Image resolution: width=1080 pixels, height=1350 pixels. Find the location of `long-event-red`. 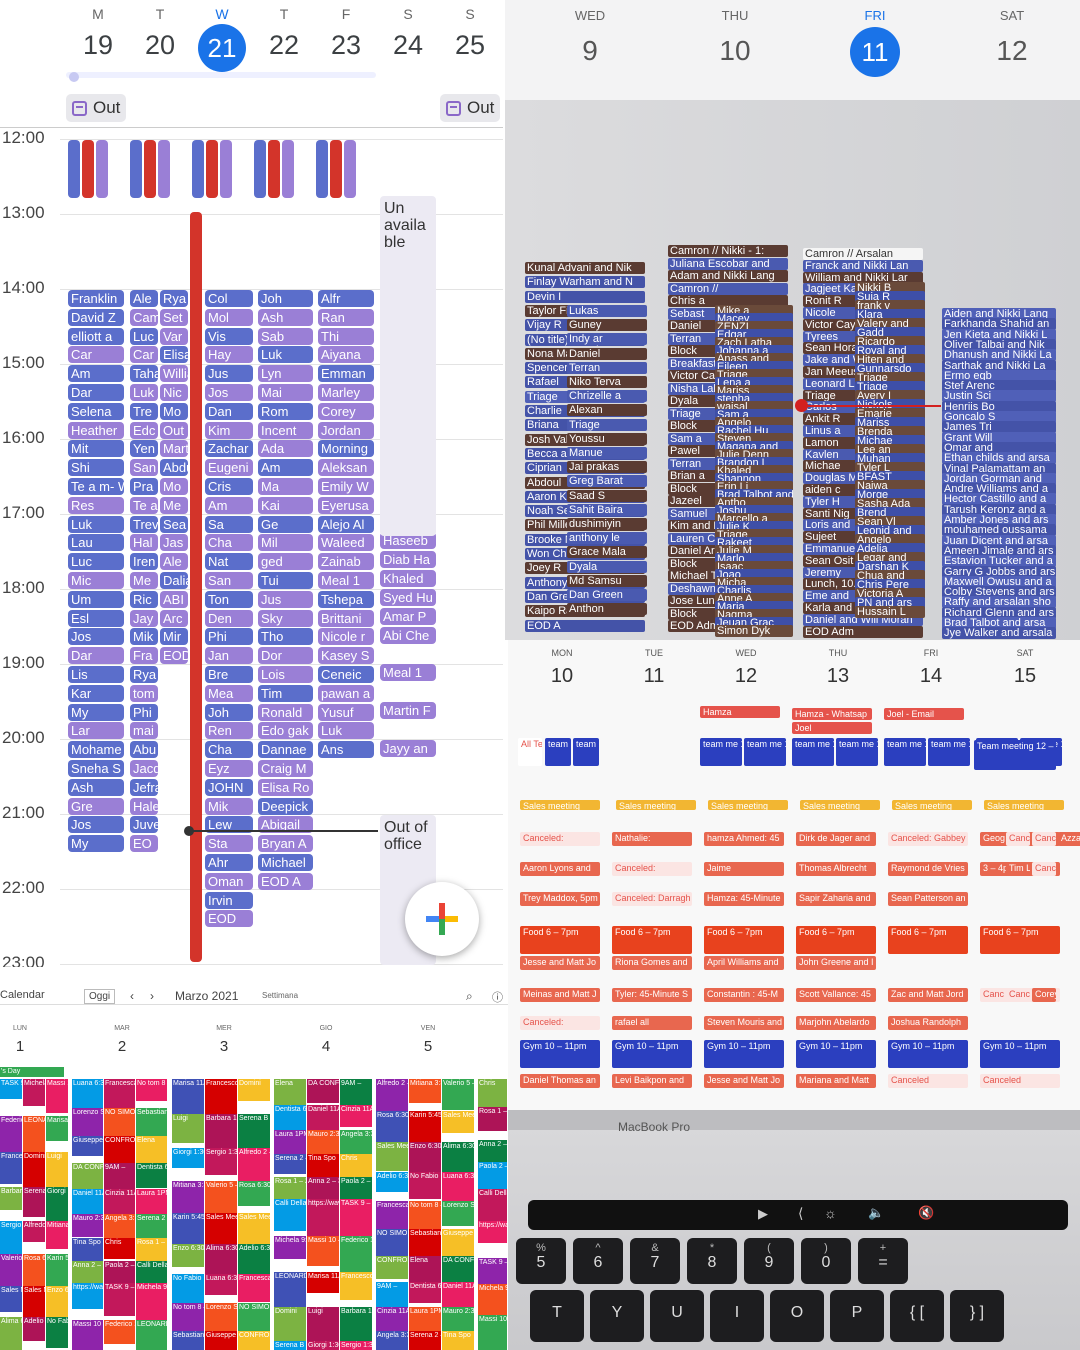

long-event-red is located at coordinates (196, 587).